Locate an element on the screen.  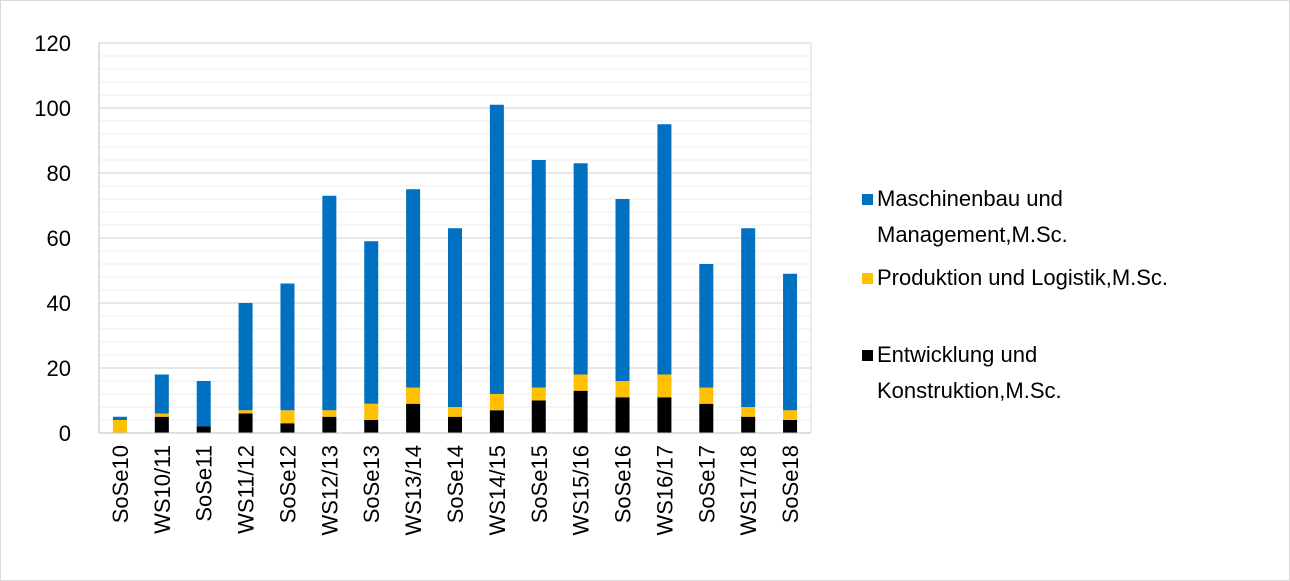
legend-entry: Entwicklung und Konstruktion,M.Sc. is located at coordinates (962, 372).